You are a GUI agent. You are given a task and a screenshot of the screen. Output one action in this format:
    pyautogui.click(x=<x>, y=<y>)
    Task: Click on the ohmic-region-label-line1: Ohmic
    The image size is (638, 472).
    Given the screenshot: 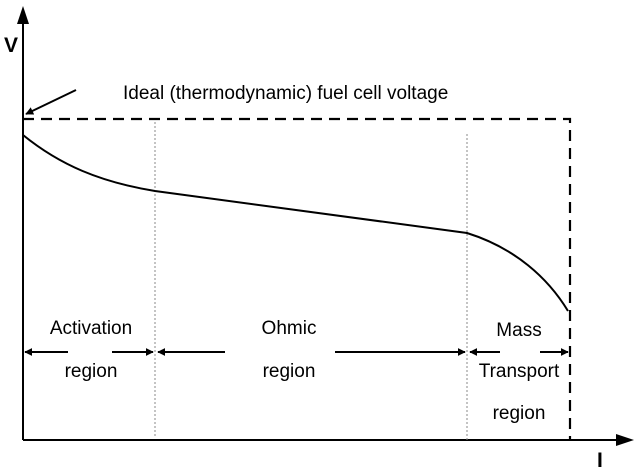 What is the action you would take?
    pyautogui.click(x=289, y=328)
    